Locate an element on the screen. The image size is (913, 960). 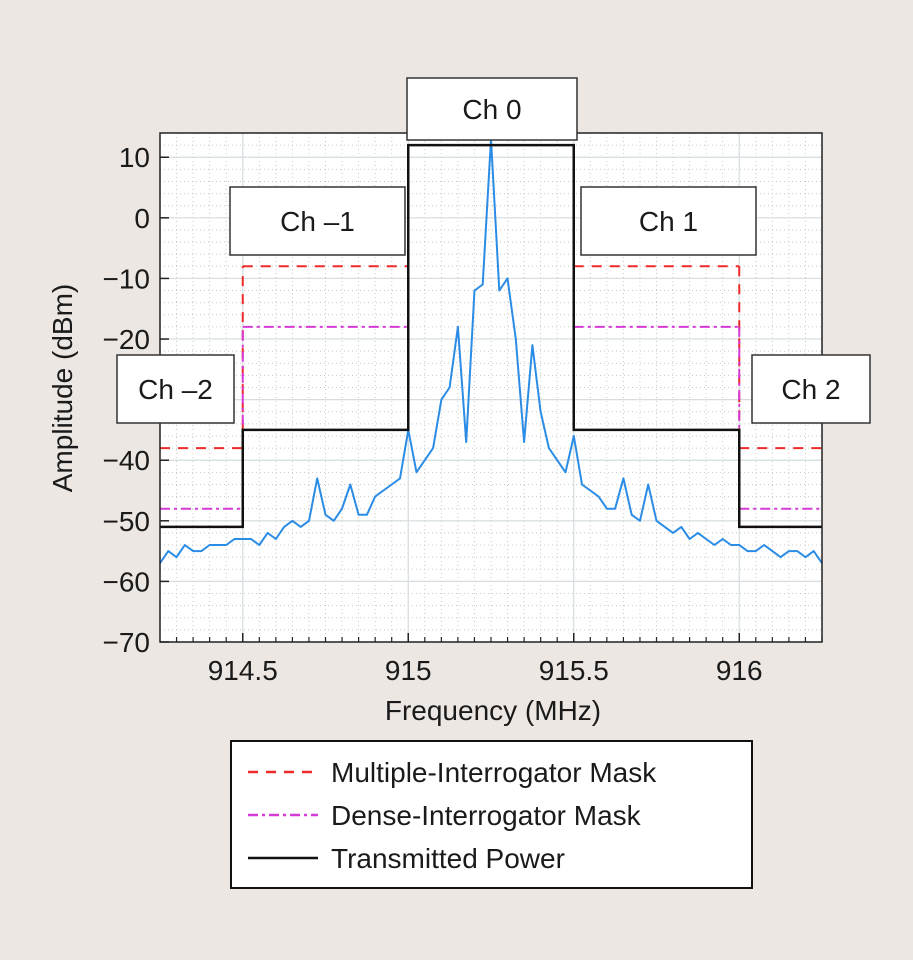
x-axis-label: Frequency (MHz) is located at coordinates (493, 710).